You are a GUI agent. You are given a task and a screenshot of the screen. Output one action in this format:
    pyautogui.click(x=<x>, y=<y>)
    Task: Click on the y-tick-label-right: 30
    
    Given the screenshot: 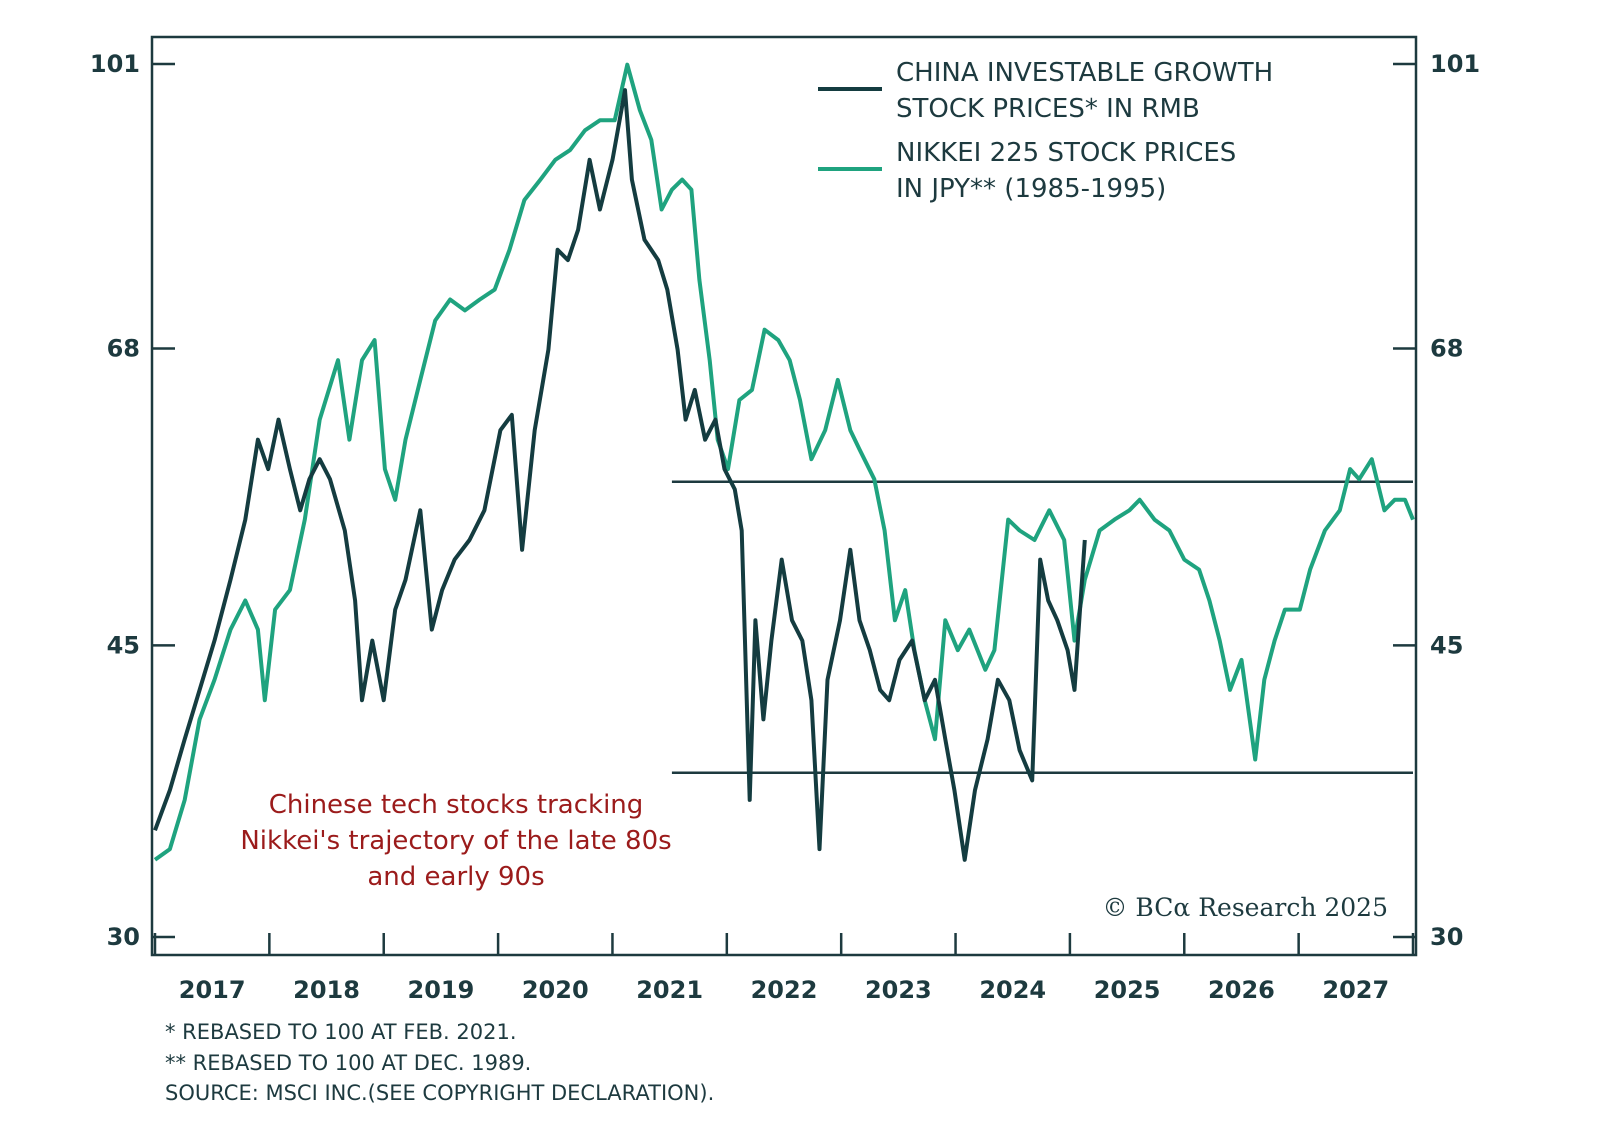 What is the action you would take?
    pyautogui.click(x=1446, y=937)
    